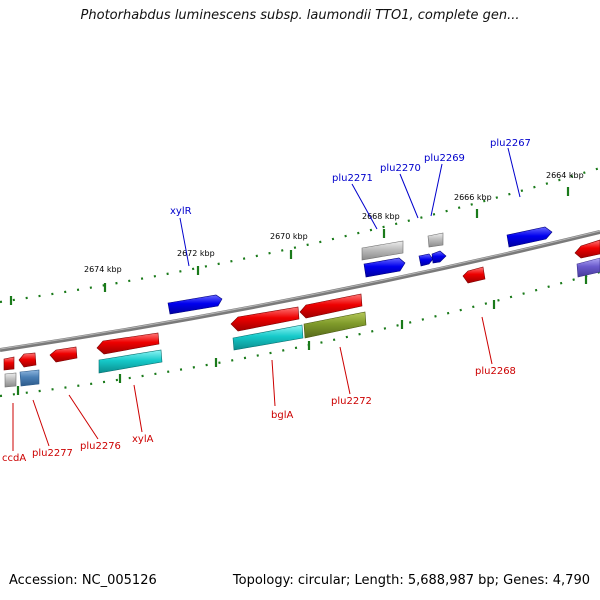 The image size is (600, 600). Describe the element at coordinates (181, 211) in the screenshot. I see `gene-label-xylR: xylR` at that location.